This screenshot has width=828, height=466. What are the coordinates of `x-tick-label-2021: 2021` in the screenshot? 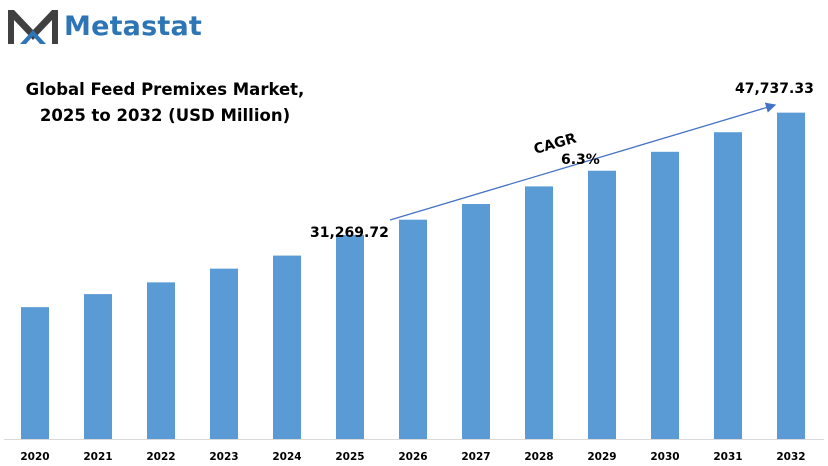 It's located at (97, 457).